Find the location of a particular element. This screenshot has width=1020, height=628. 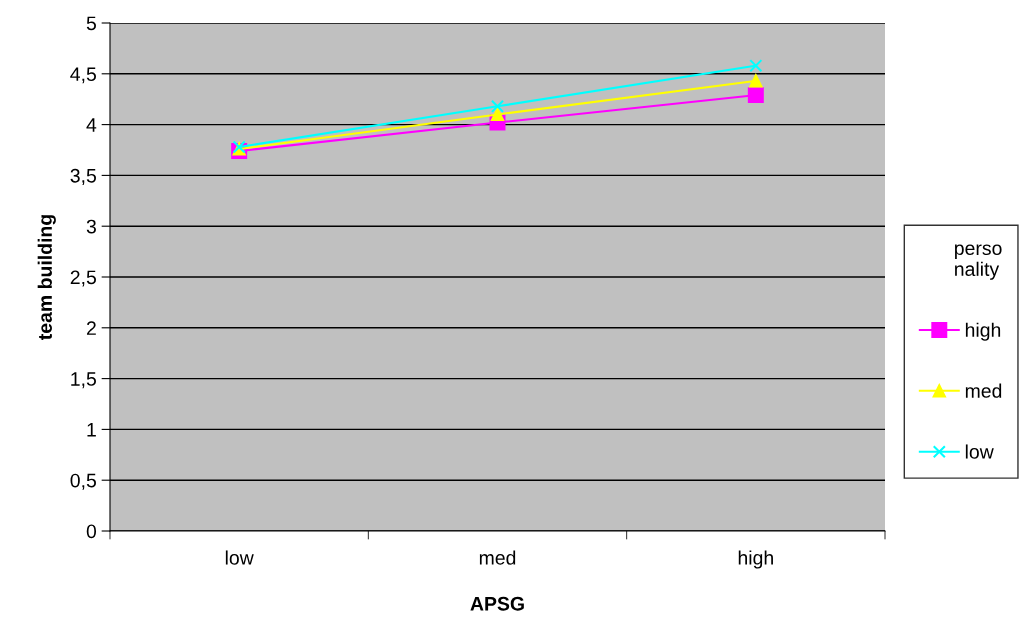

y-tick-label: 0,5 is located at coordinates (83, 481).